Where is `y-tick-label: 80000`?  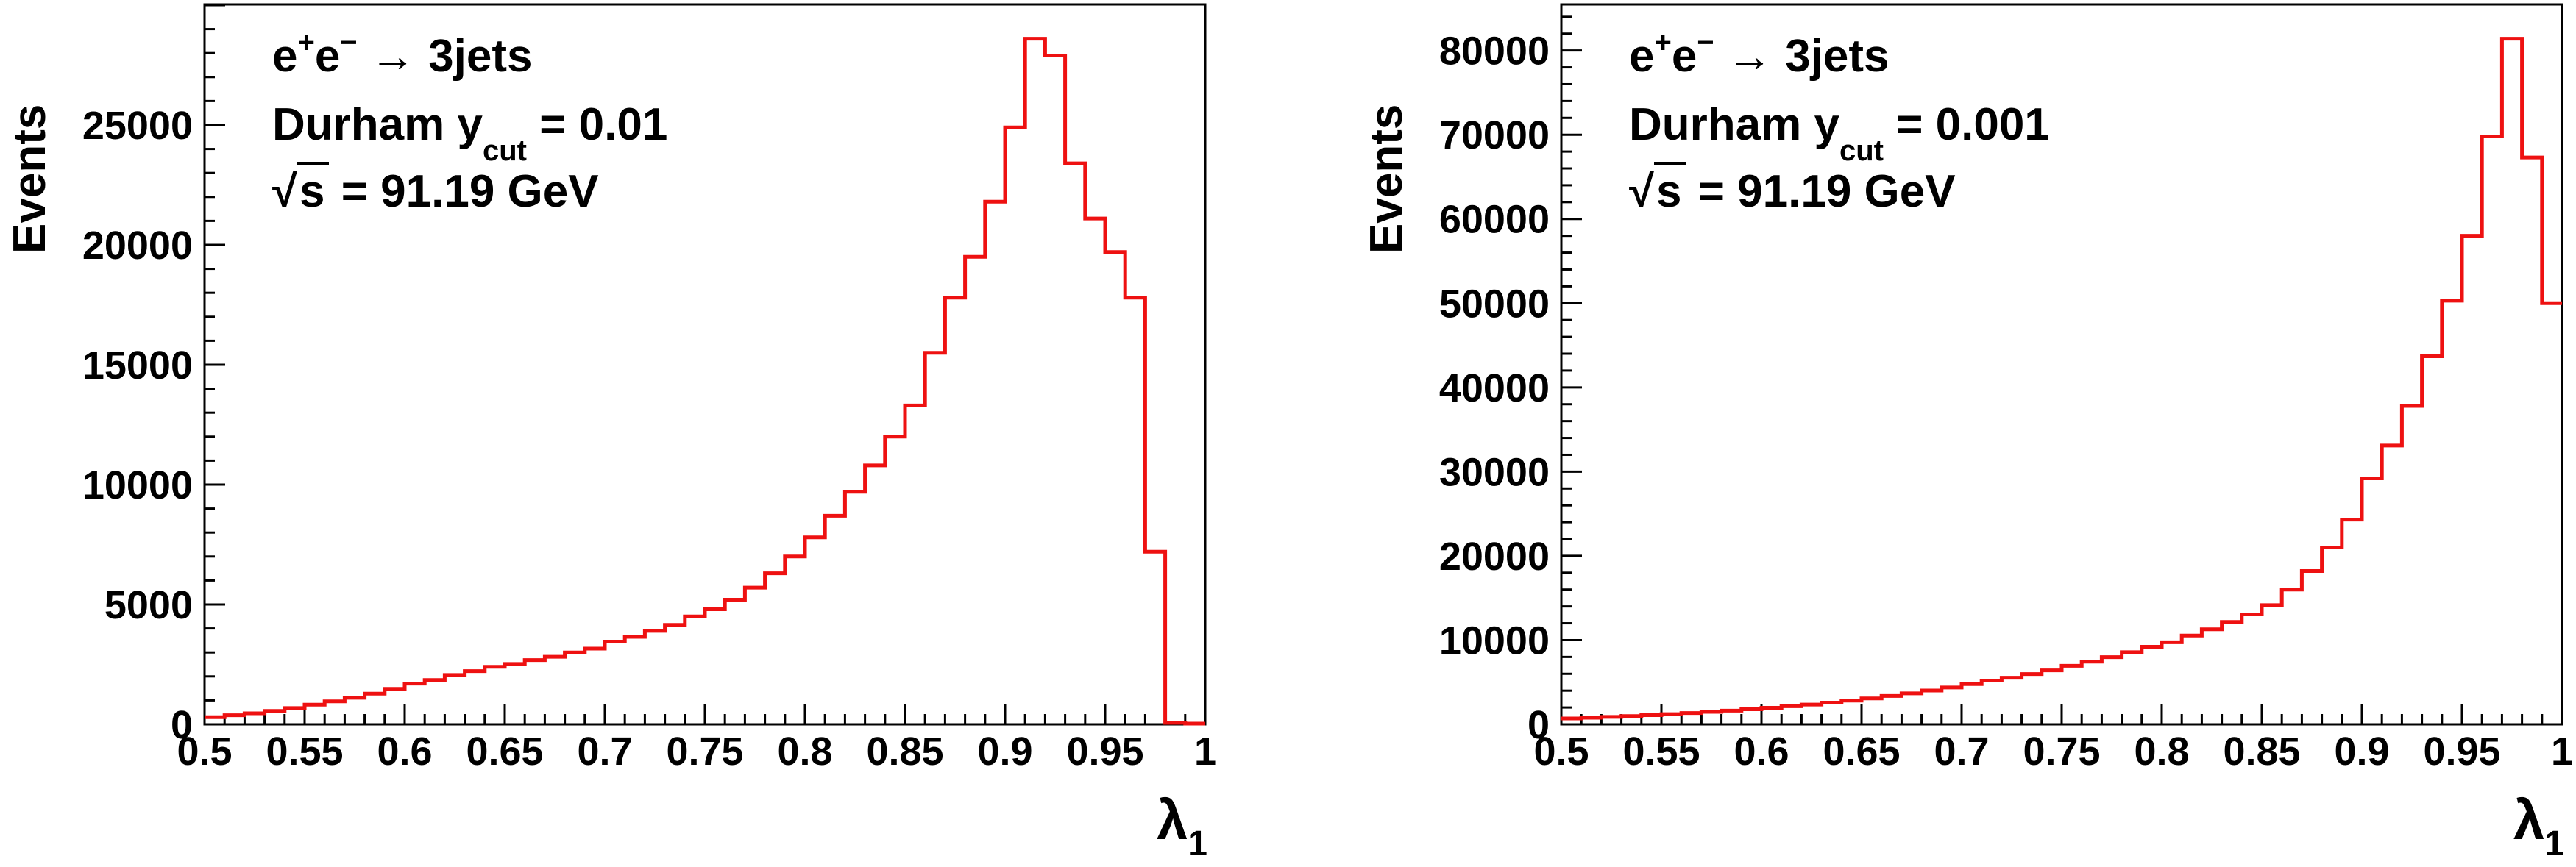 y-tick-label: 80000 is located at coordinates (1494, 51).